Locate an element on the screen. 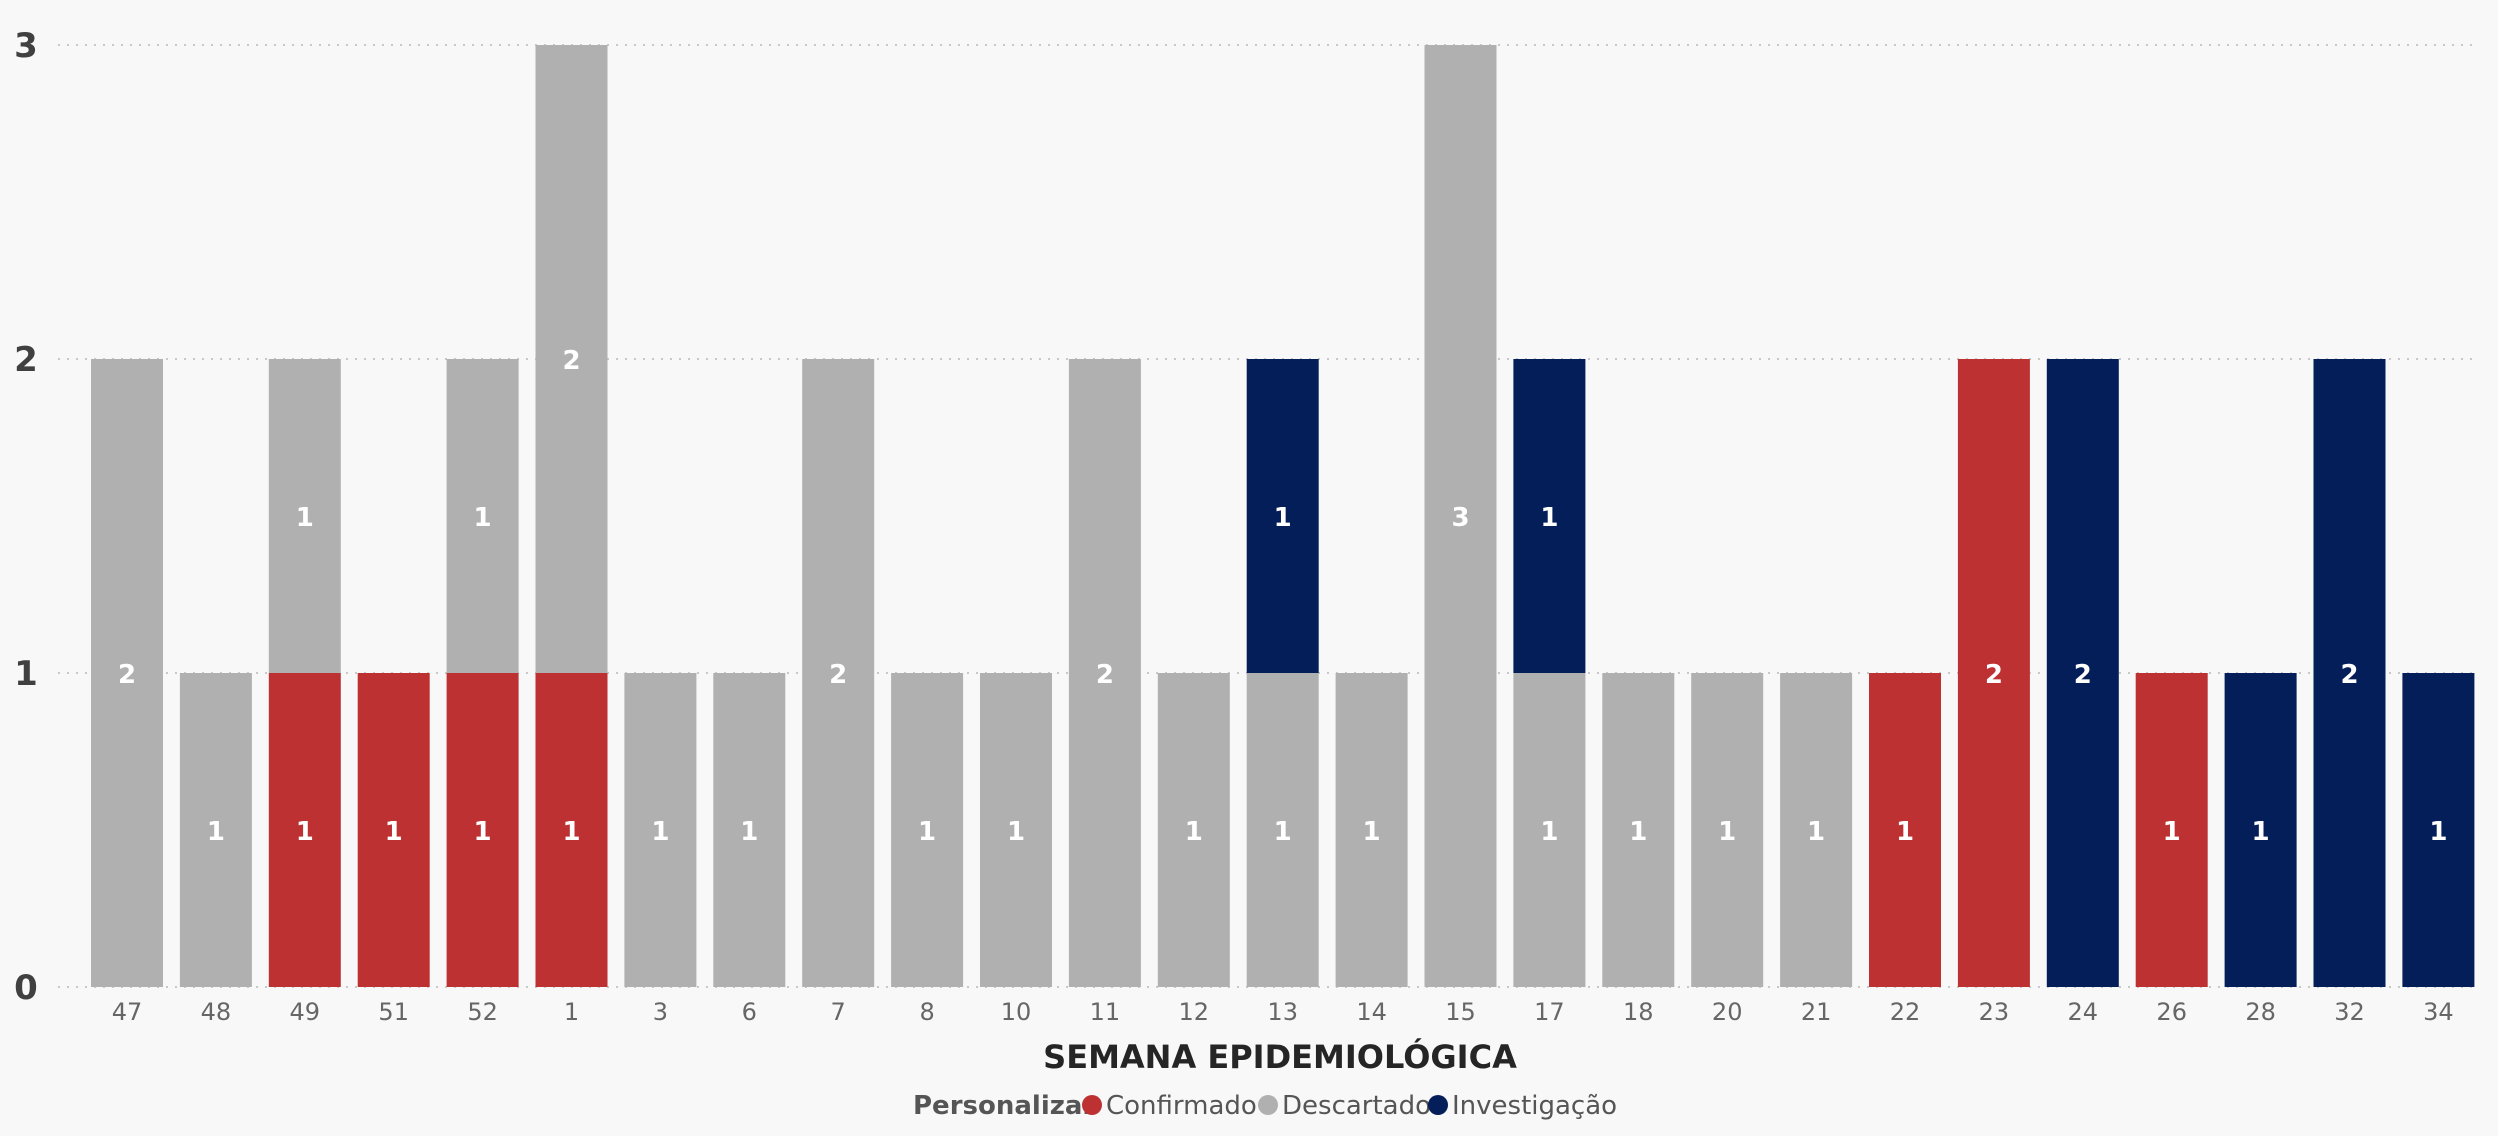  x-tick-label: 13 is located at coordinates (1282, 1012).